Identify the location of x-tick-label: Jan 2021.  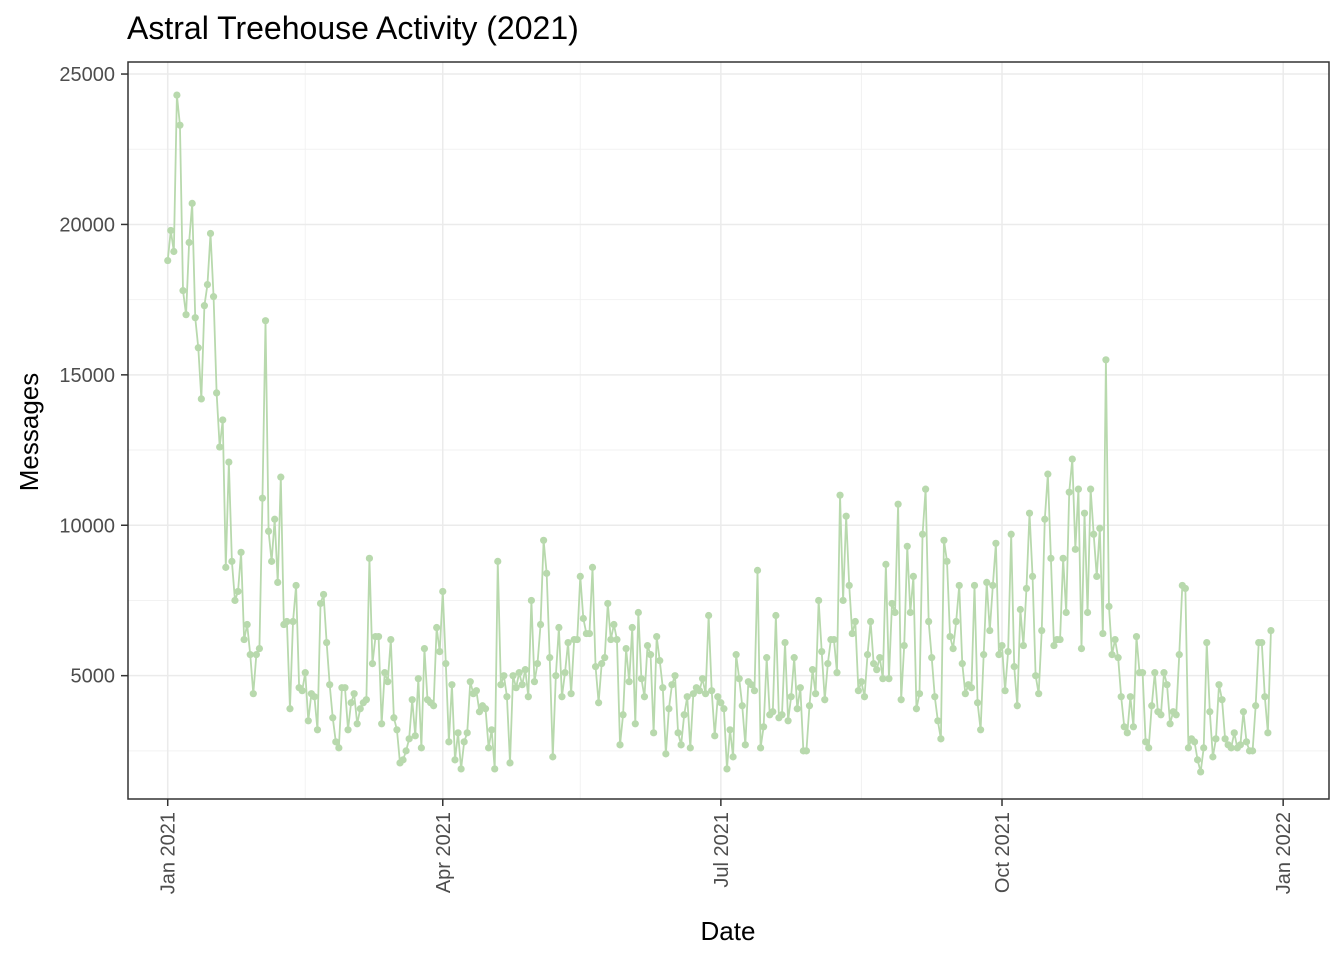
(169, 853).